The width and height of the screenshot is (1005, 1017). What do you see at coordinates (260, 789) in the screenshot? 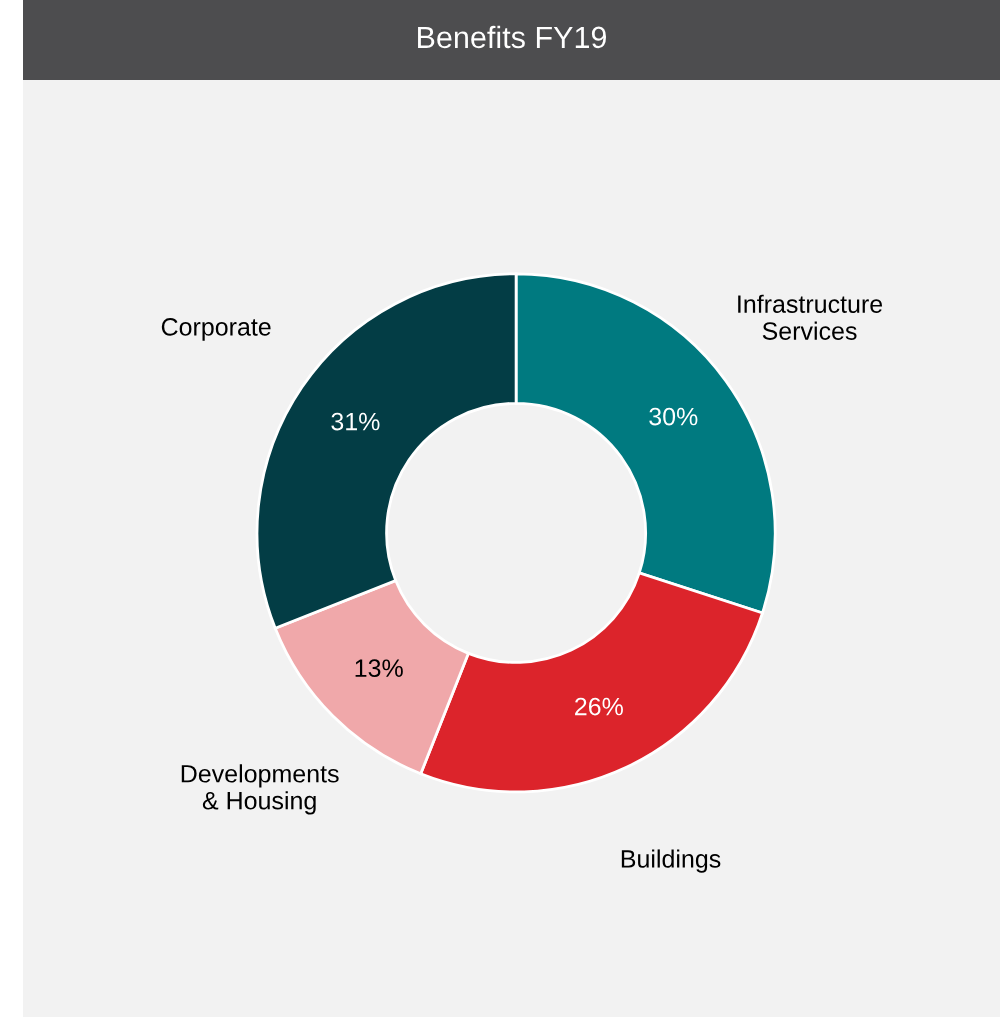
I see `slice-label: Developments & Housing` at bounding box center [260, 789].